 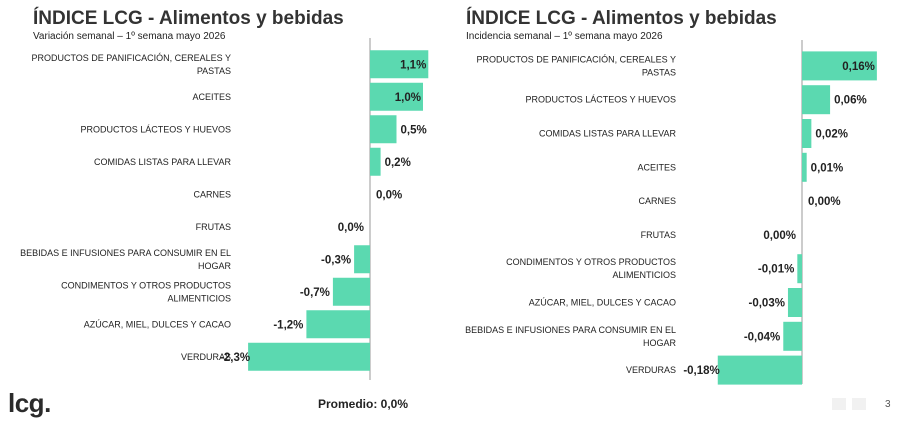 I want to click on page-number: 3, so click(x=888, y=404).